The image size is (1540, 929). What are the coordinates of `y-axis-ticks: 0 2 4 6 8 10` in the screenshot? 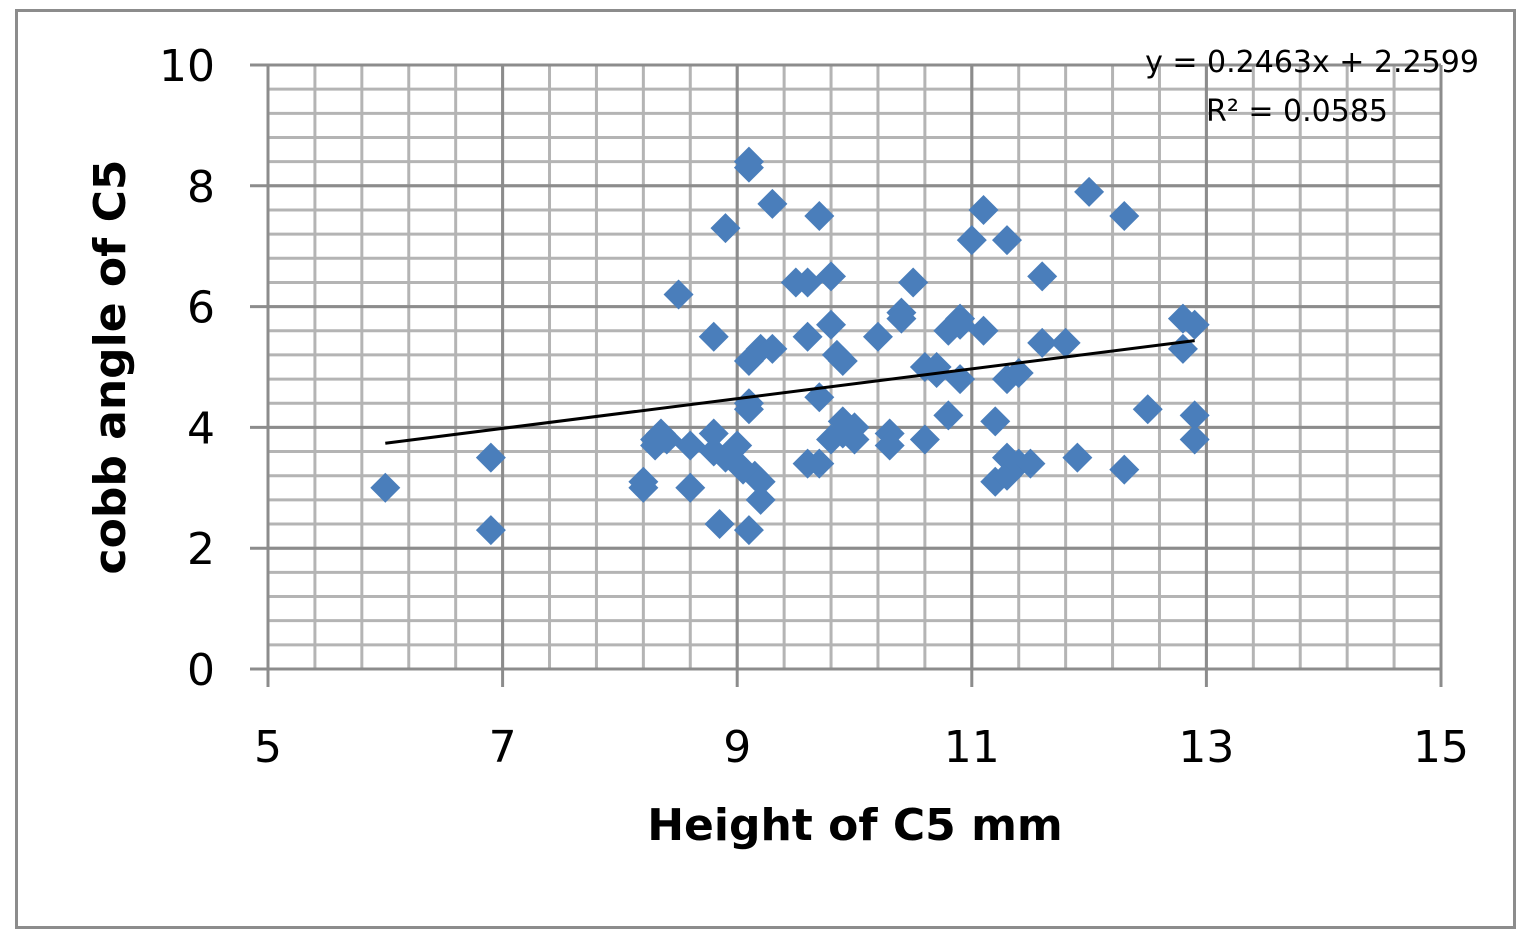 It's located at (187, 368).